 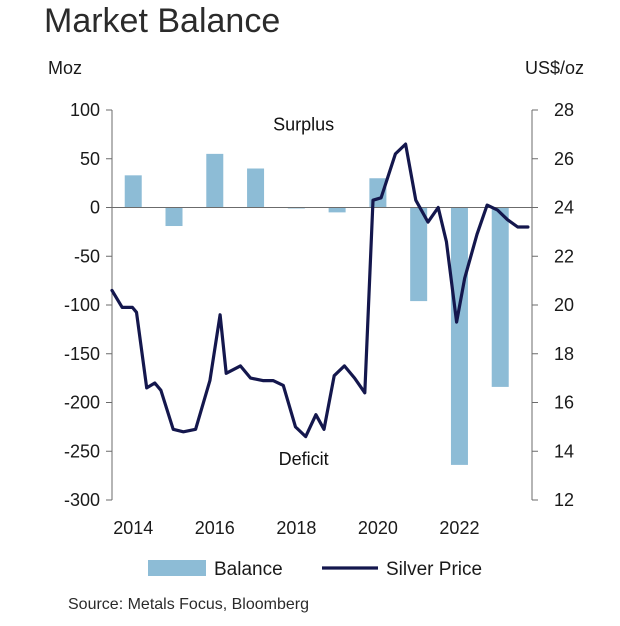 What do you see at coordinates (133, 528) in the screenshot?
I see `x-tick-label: 2014` at bounding box center [133, 528].